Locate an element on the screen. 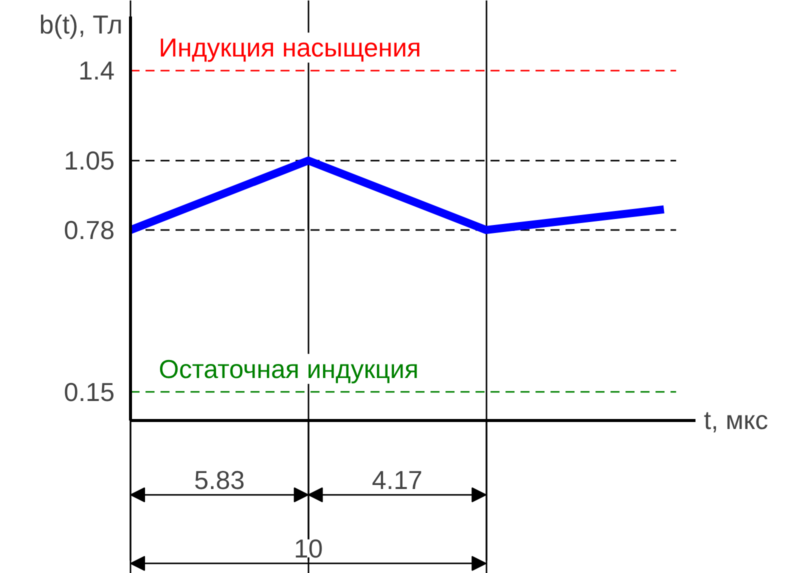 The image size is (800, 573). x-axis-title: t, мкс is located at coordinates (736, 420).